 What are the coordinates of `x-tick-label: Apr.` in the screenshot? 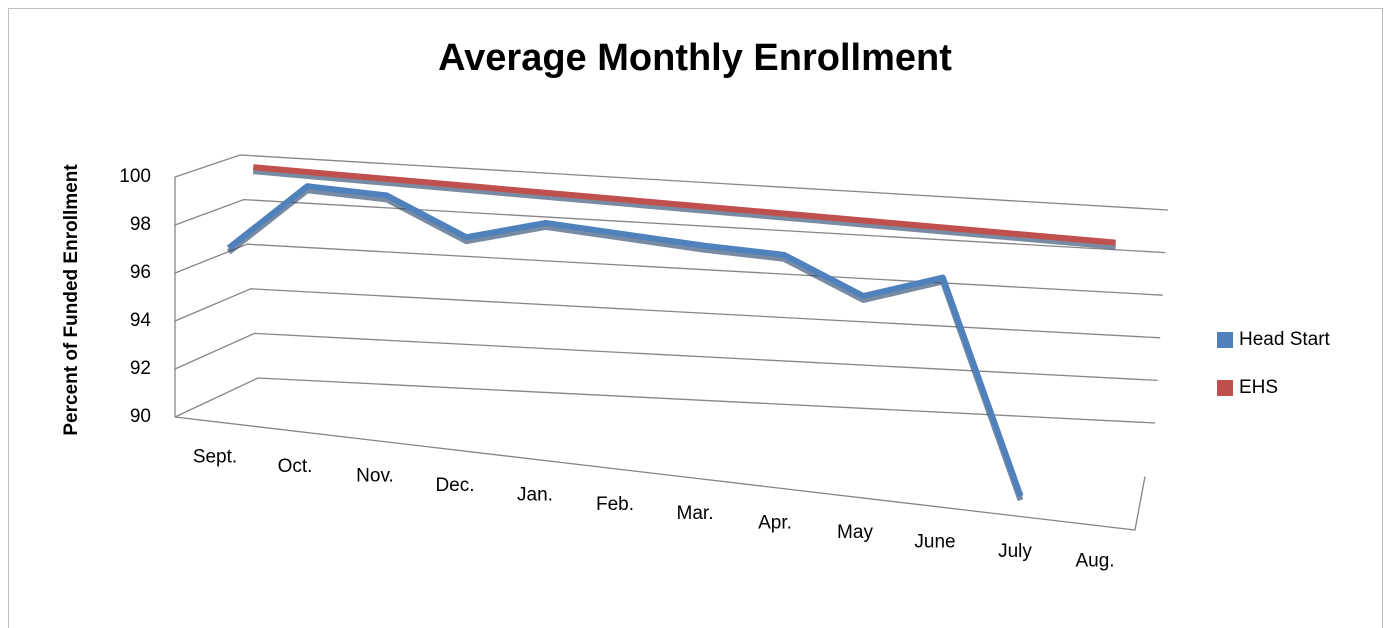 It's located at (775, 523).